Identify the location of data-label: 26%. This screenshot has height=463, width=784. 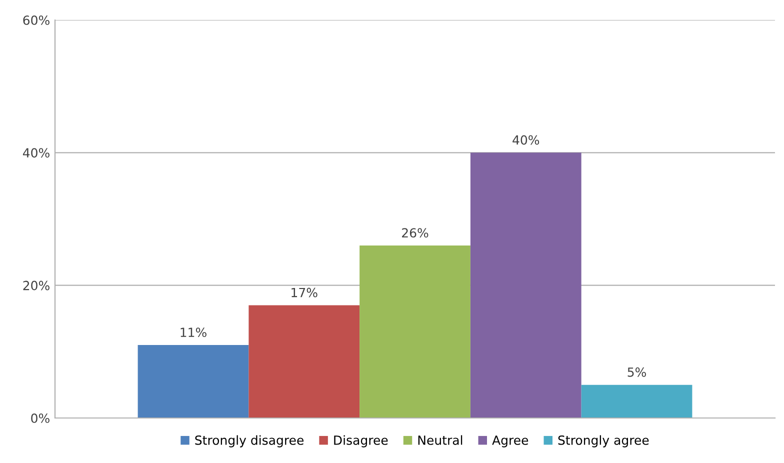
(415, 233).